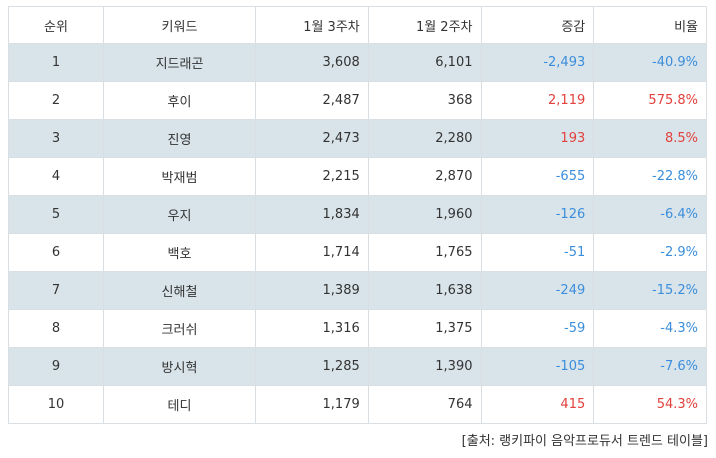 This screenshot has width=716, height=458. Describe the element at coordinates (312, 138) in the screenshot. I see `week3-cell: 2,473` at that location.